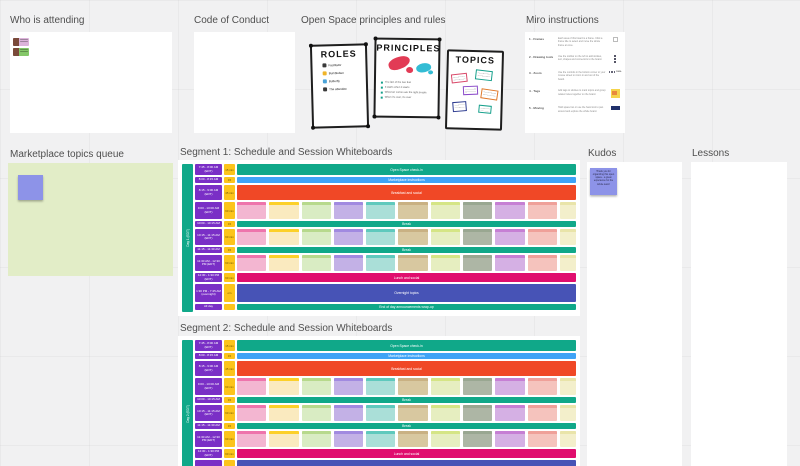  Describe the element at coordinates (229, 169) in the screenshot. I see `duration-block: 15 min` at that location.